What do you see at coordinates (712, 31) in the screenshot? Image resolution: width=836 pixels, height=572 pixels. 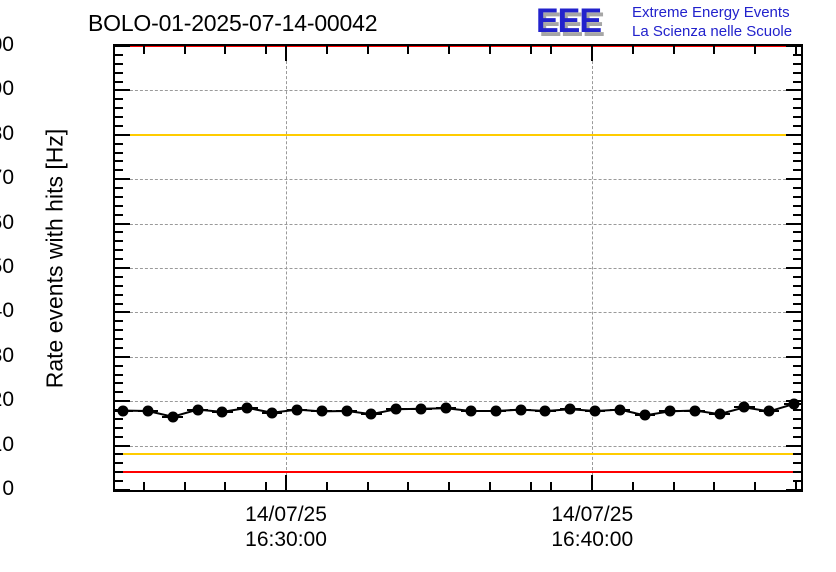 I see `eee-logo-line2: La Scienza nelle Scuole` at bounding box center [712, 31].